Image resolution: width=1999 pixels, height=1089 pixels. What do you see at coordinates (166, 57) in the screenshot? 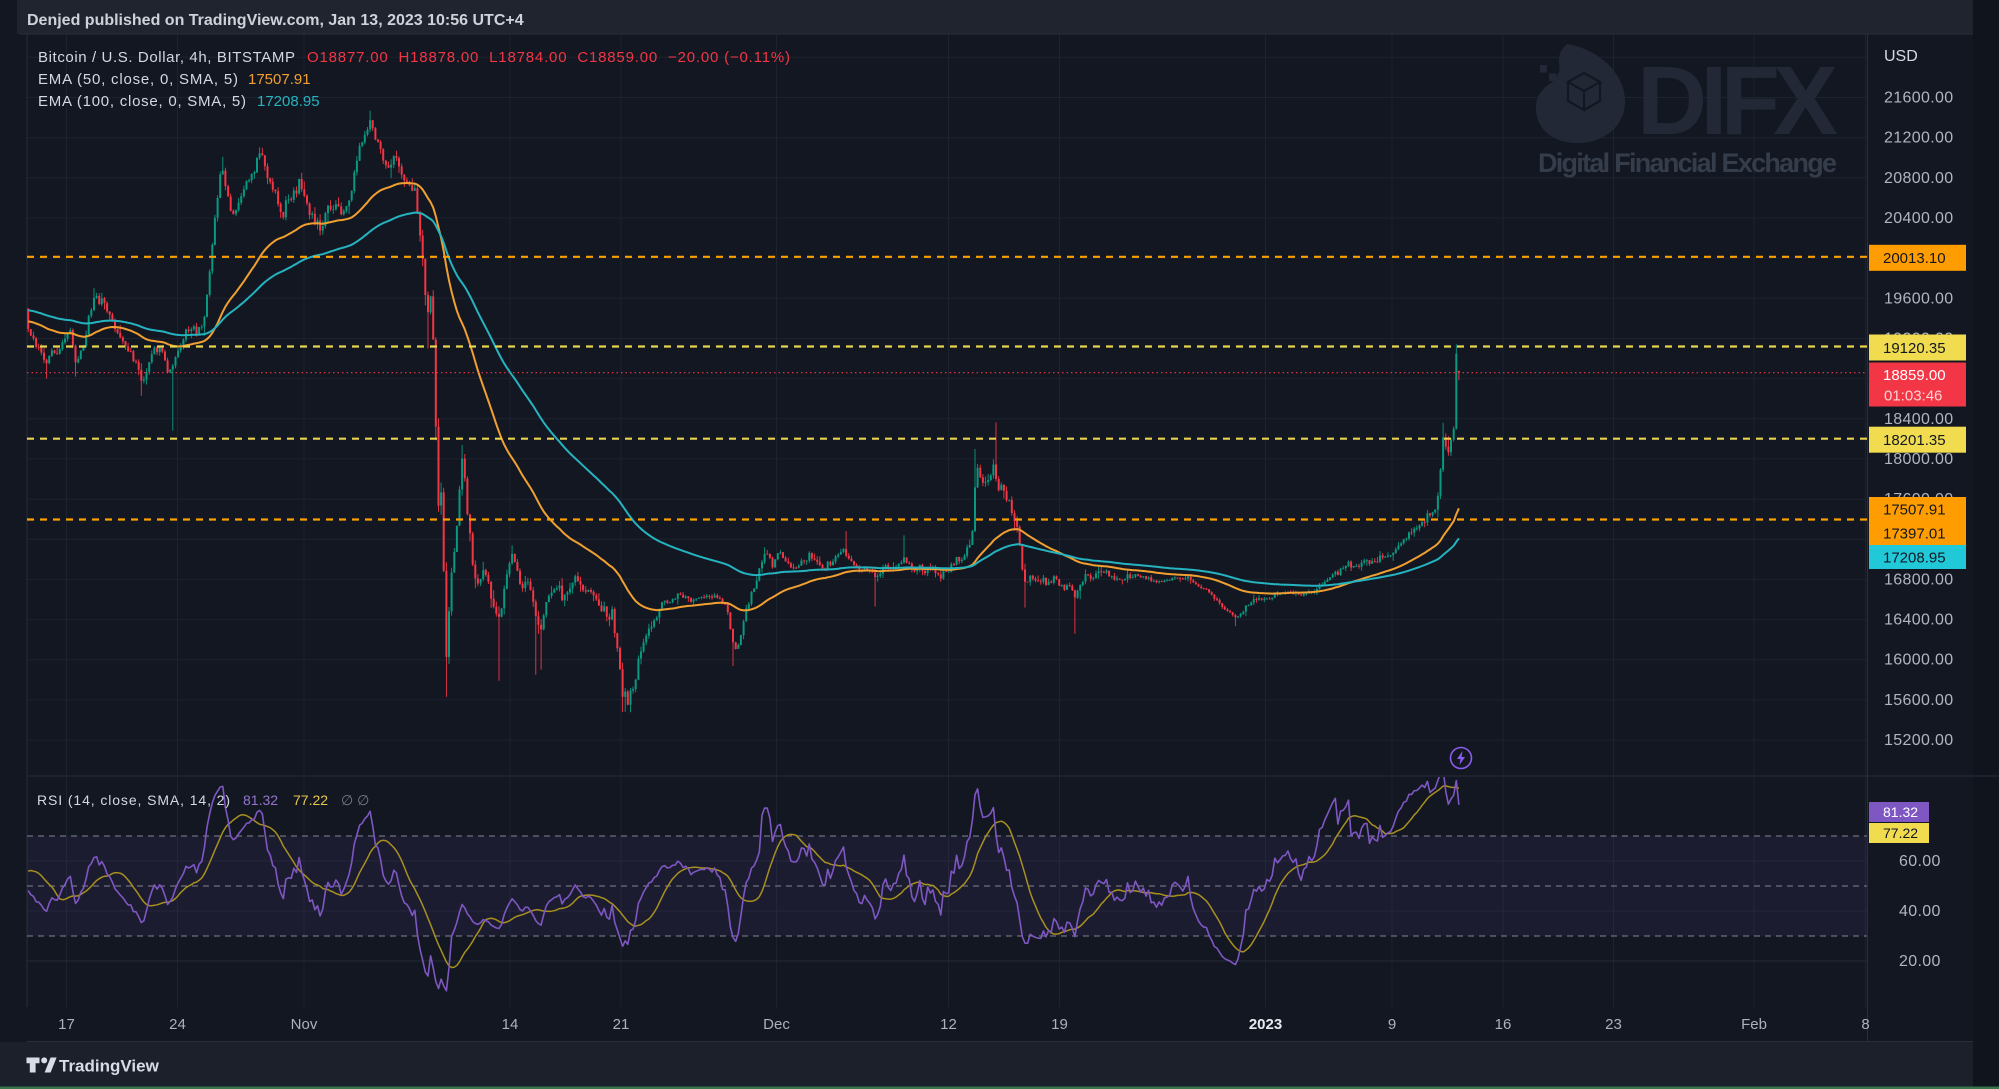
I see `svg-text:Bitcoin / U.S. Dollar, 4h, BIT: Bitcoin / U.S. Dollar, 4h, BITSTAMP` at bounding box center [166, 57].